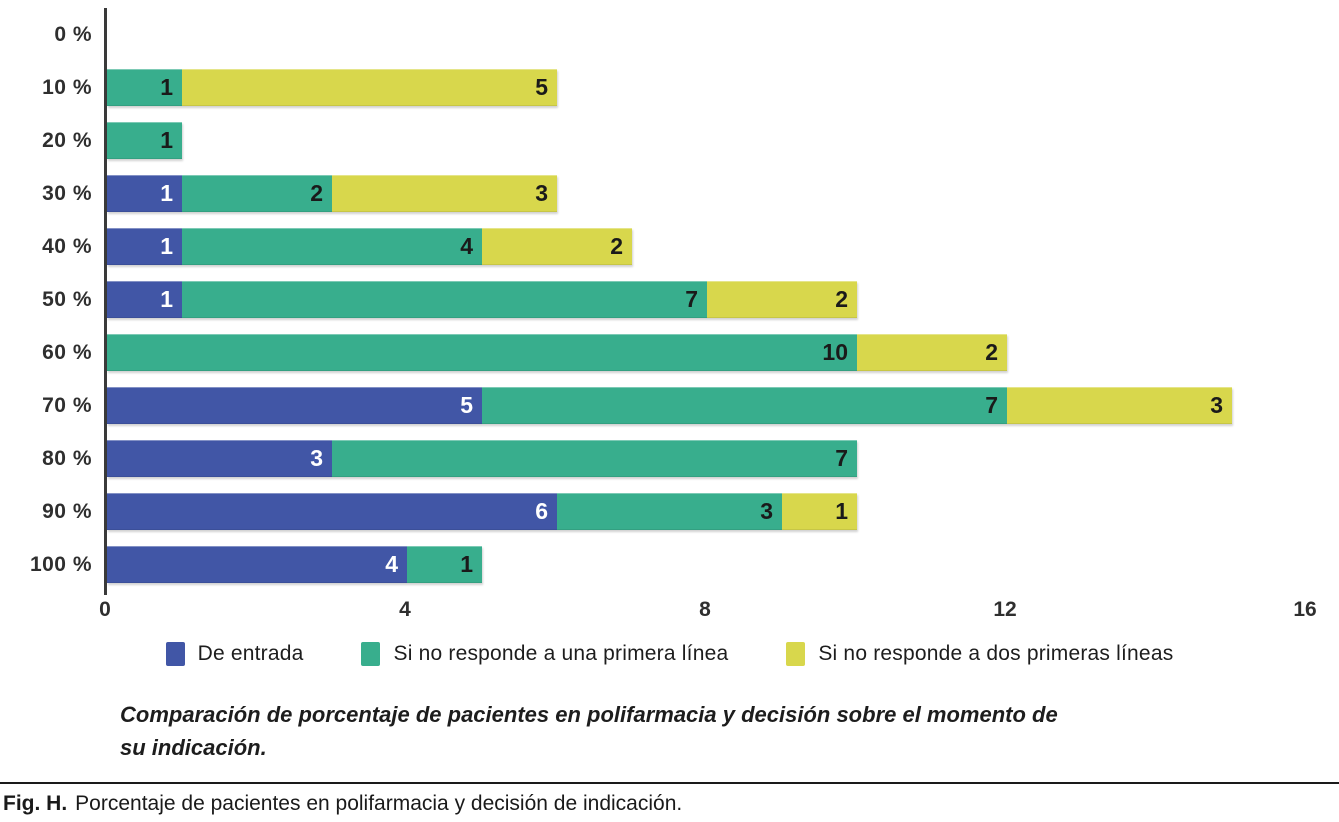  What do you see at coordinates (332, 511) in the screenshot?
I see `bar-segment: 6` at bounding box center [332, 511].